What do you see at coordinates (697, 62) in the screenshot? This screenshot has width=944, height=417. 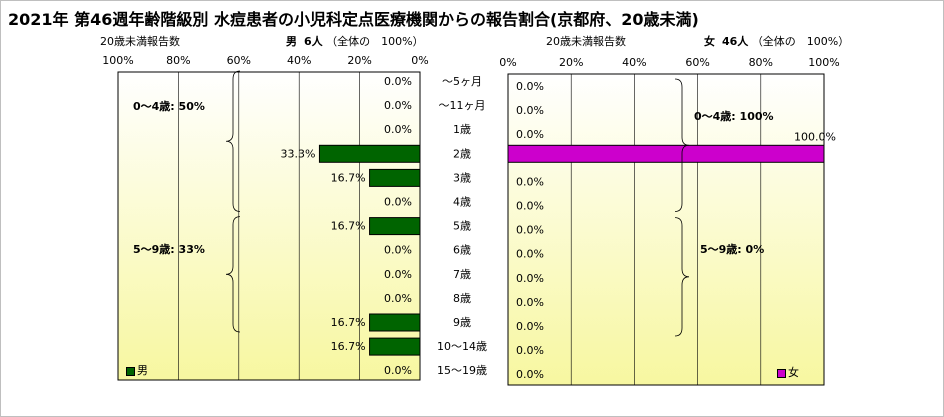 I see `female-x-tick-label: 60%` at bounding box center [697, 62].